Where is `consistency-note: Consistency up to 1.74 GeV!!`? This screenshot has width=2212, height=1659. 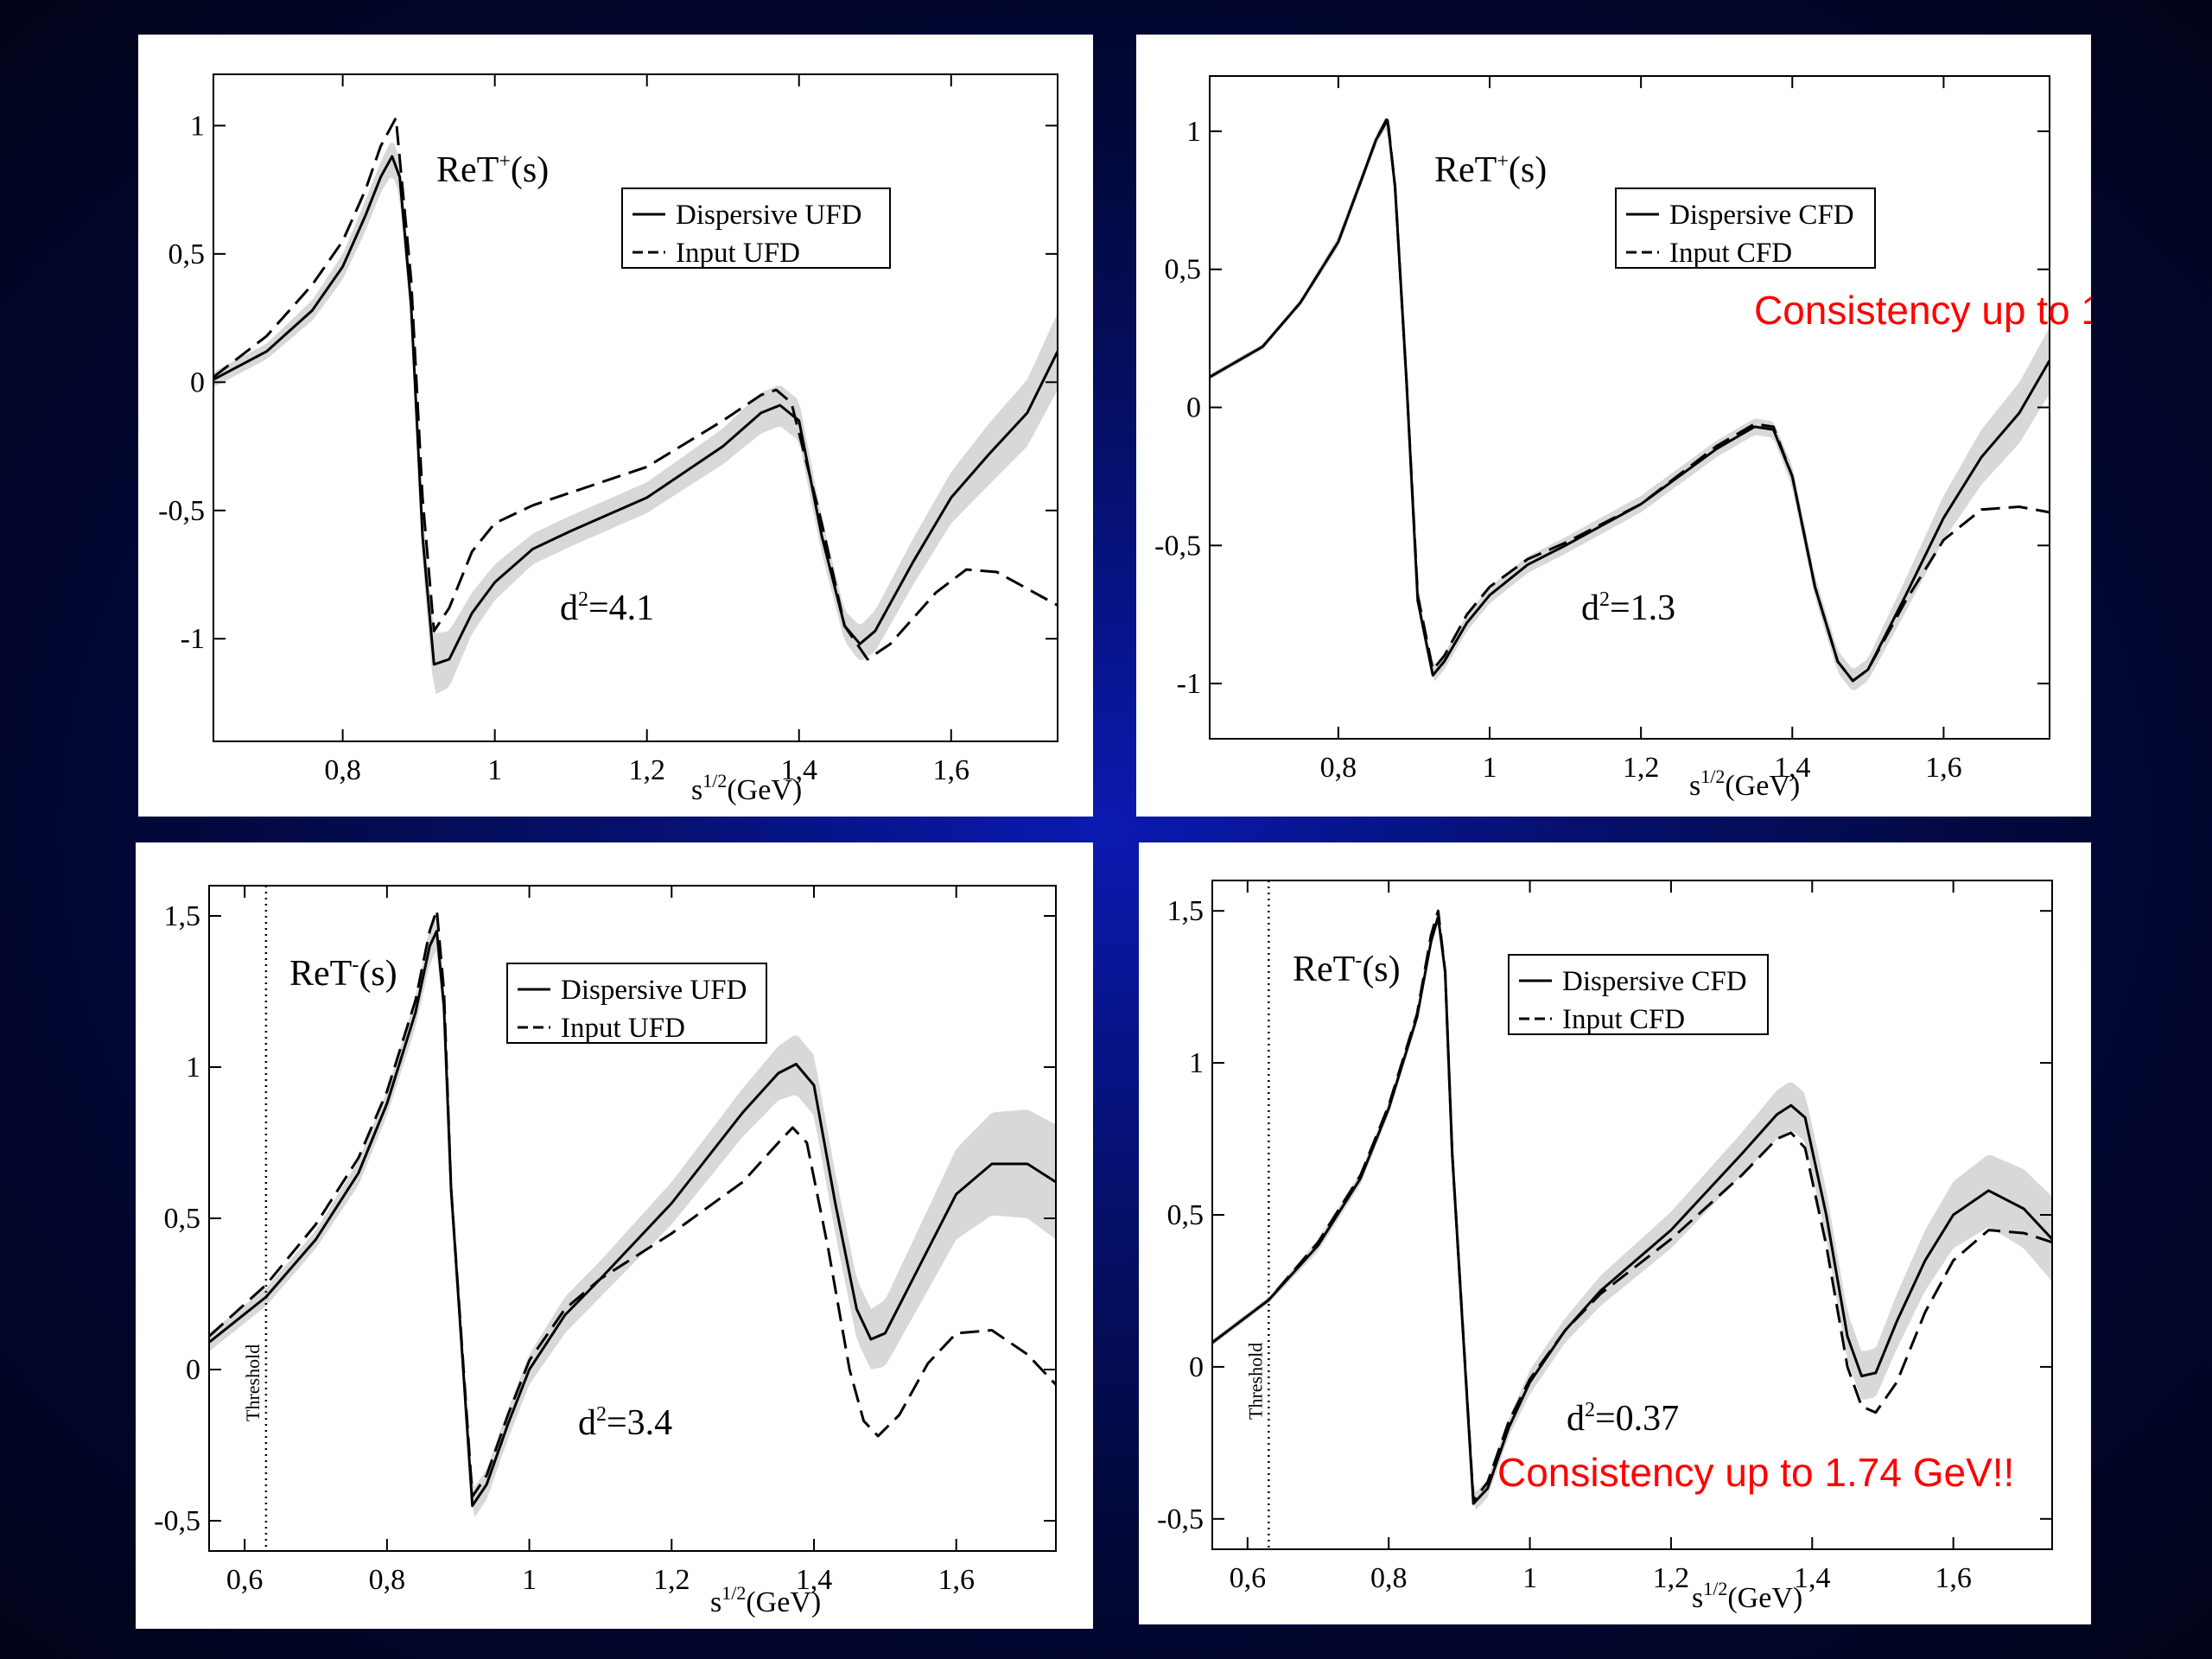 consistency-note: Consistency up to 1.74 GeV!! is located at coordinates (1755, 1472).